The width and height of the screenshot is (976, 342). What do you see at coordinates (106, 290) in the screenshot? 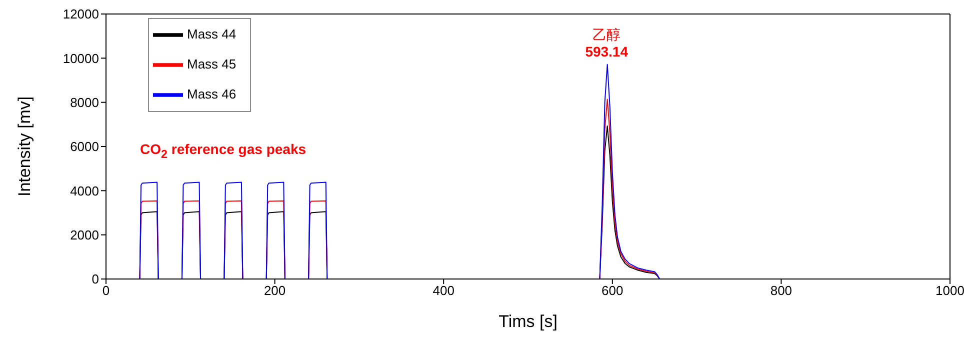
I see `x-tick-label: 0` at bounding box center [106, 290].